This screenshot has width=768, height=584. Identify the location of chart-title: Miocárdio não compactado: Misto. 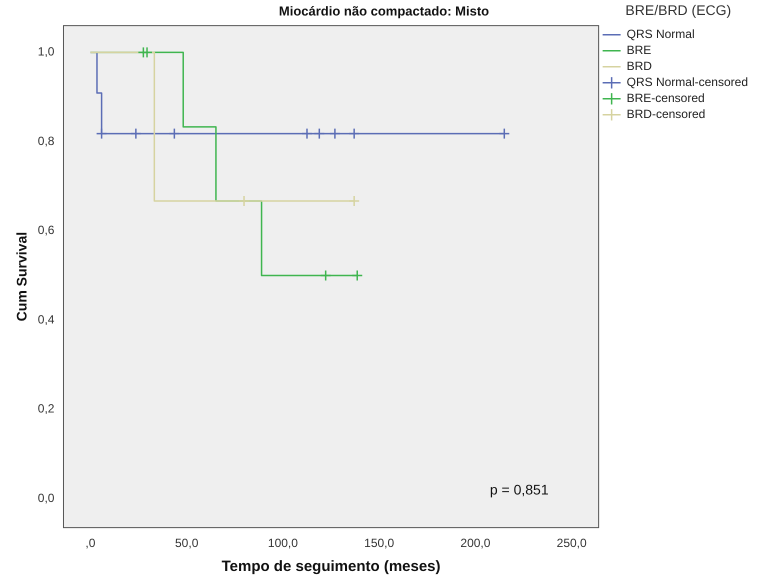
(384, 10).